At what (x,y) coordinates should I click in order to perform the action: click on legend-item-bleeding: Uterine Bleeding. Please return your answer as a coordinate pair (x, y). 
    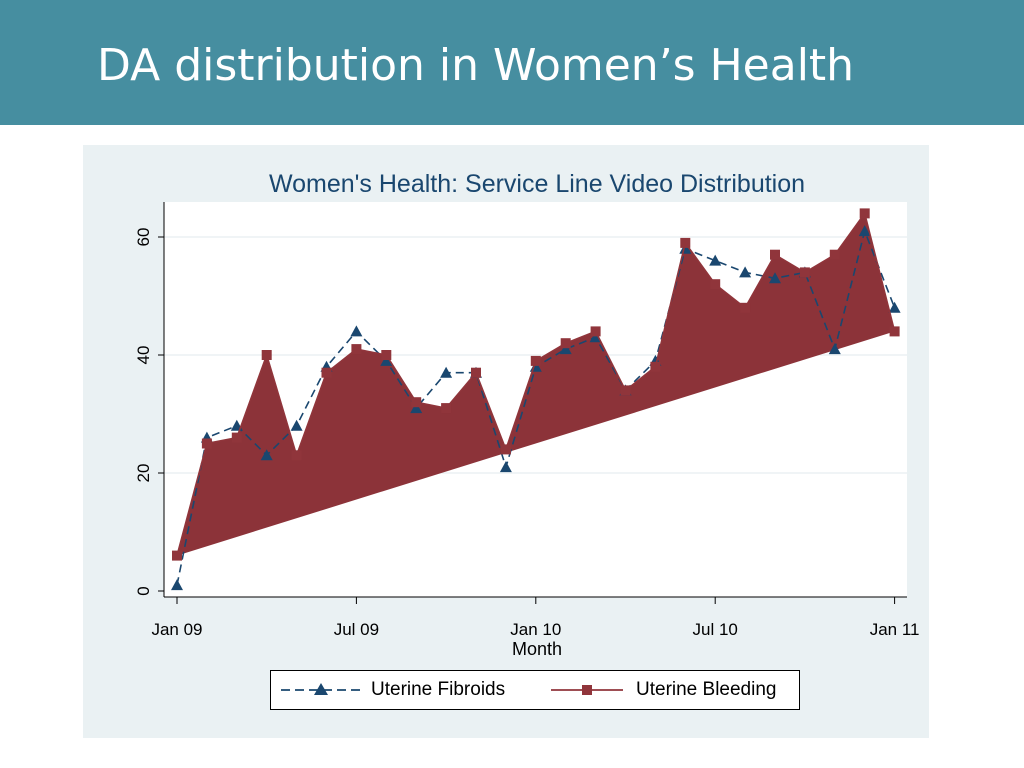
    Looking at the image, I should click on (662, 690).